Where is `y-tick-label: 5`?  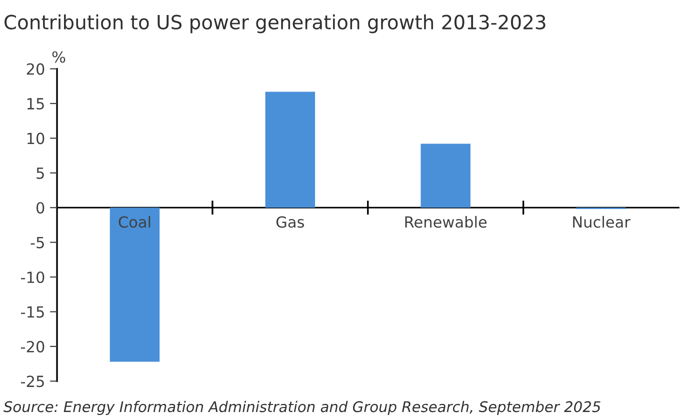 y-tick-label: 5 is located at coordinates (40, 173).